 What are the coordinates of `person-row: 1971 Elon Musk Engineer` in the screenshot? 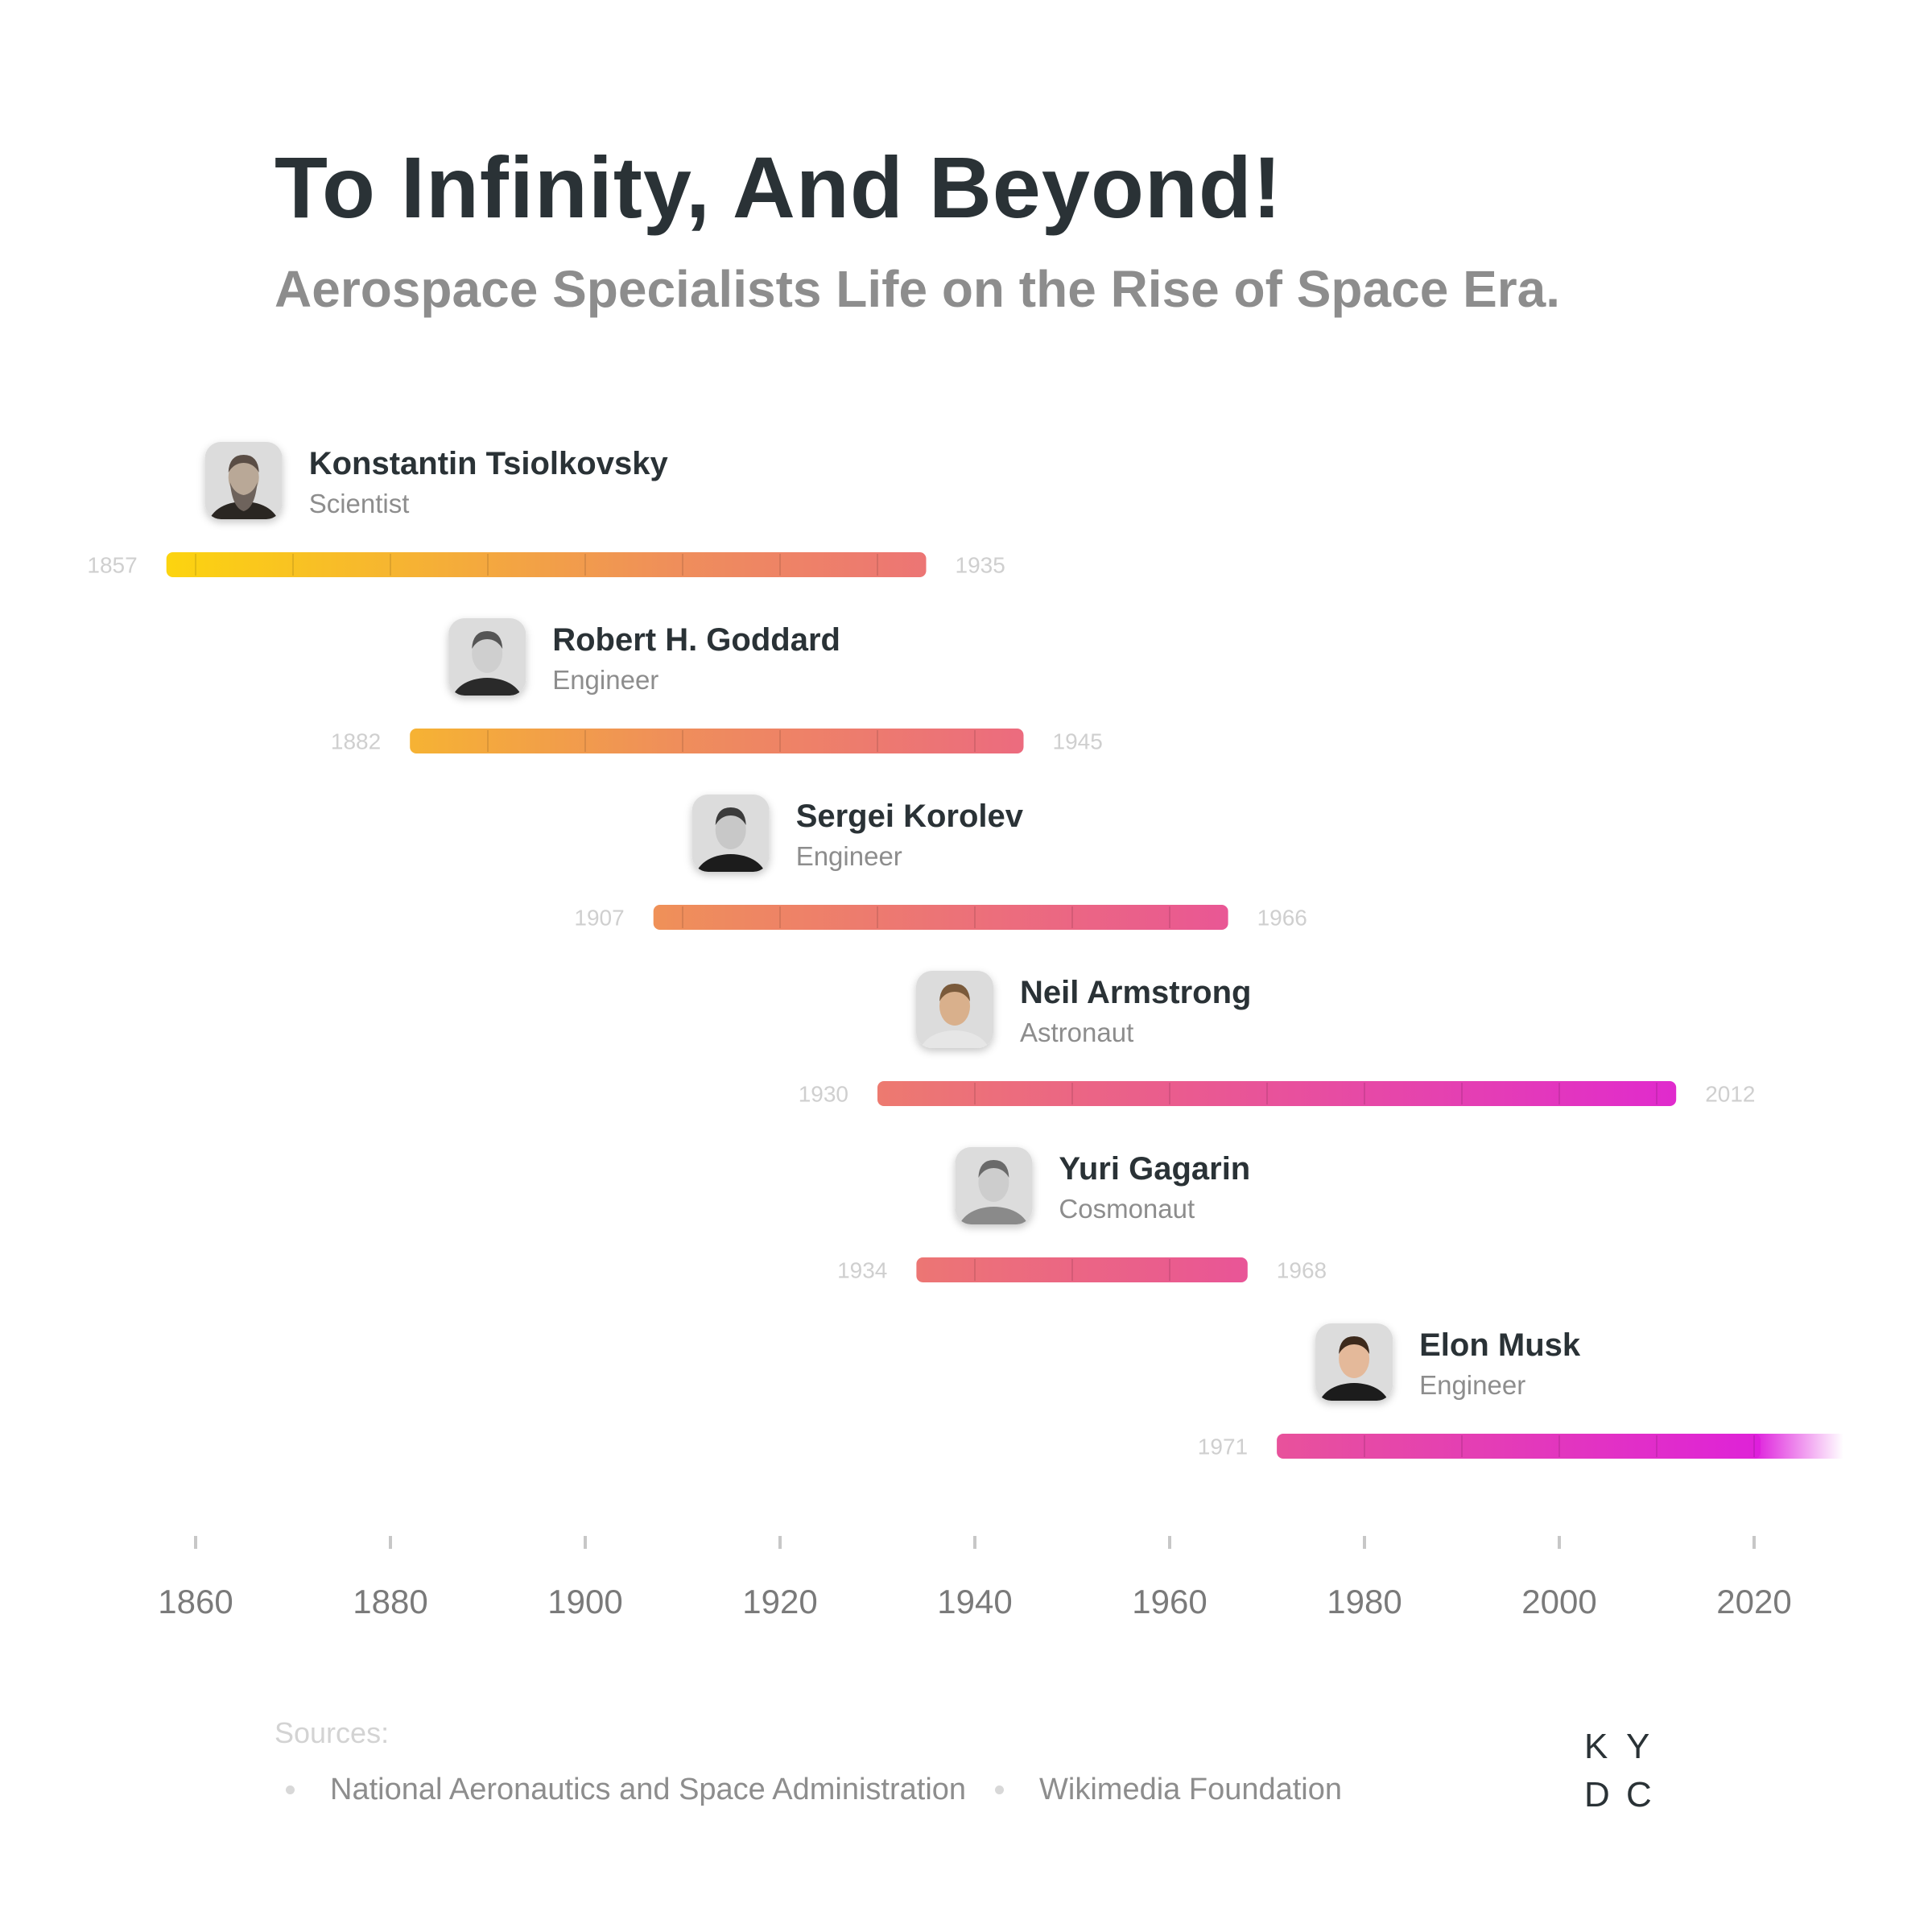 It's located at (1520, 1391).